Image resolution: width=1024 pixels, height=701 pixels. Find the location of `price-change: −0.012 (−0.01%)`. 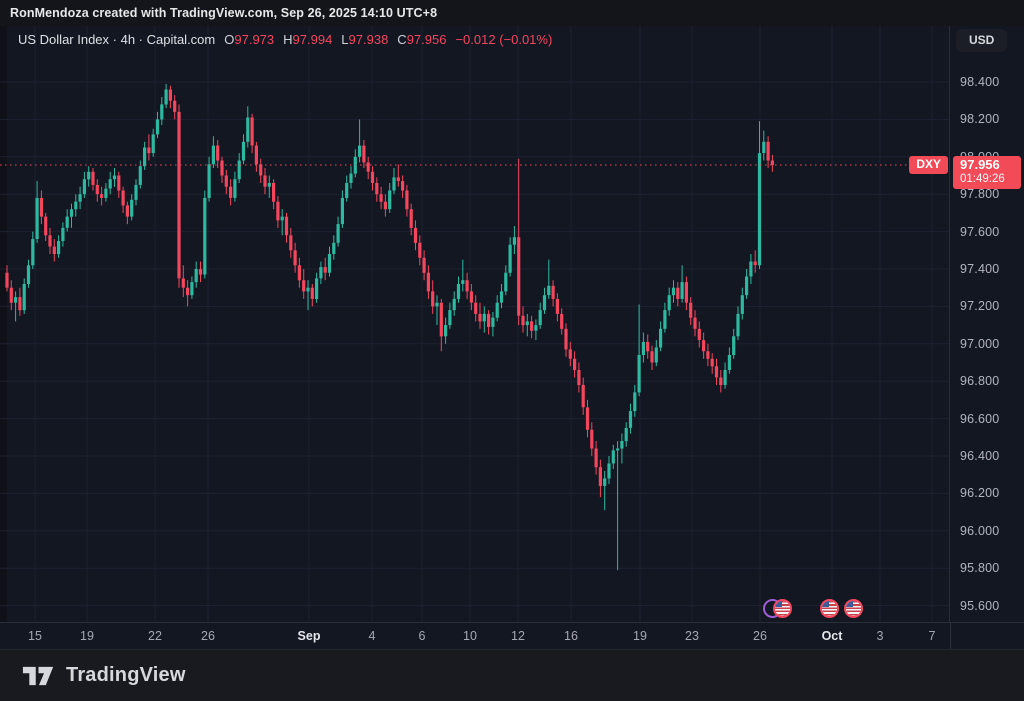

price-change: −0.012 (−0.01%) is located at coordinates (504, 39).